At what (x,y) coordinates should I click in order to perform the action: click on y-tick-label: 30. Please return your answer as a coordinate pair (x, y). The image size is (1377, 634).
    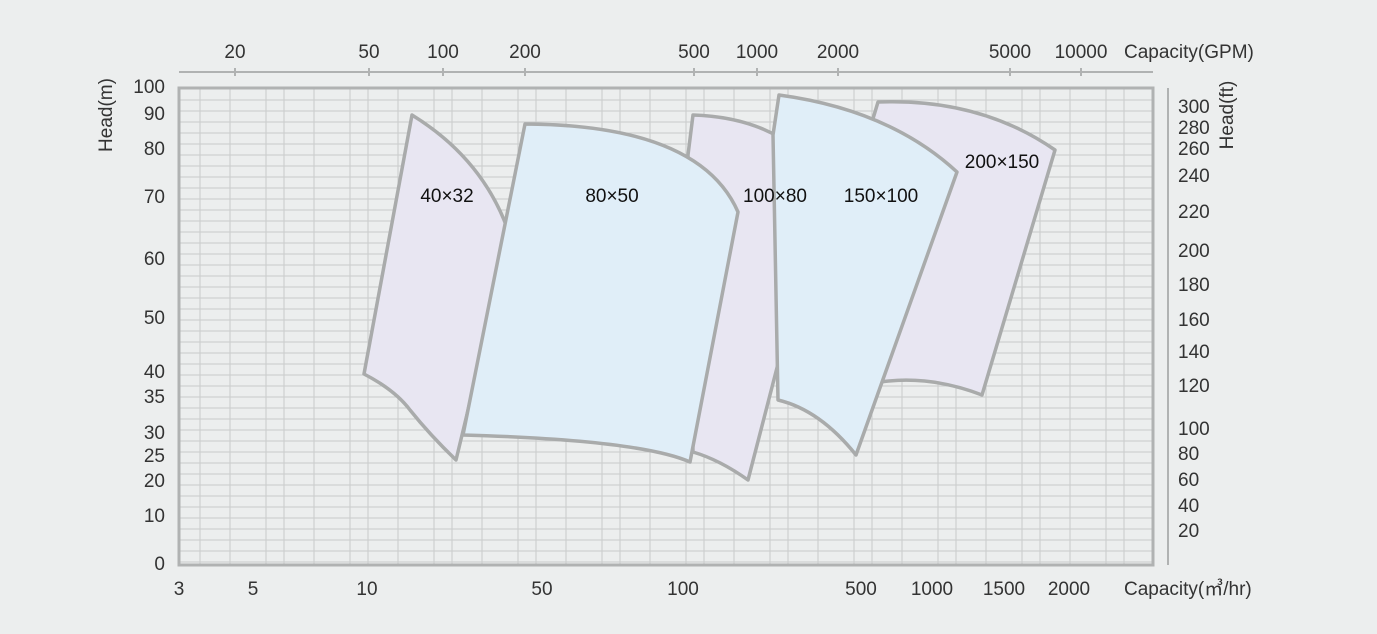
    Looking at the image, I should click on (154, 433).